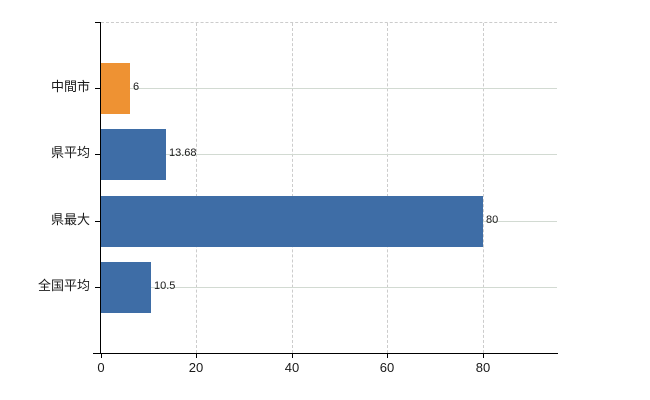 Image resolution: width=650 pixels, height=400 pixels. Describe the element at coordinates (196, 367) in the screenshot. I see `x-tick-label: 20` at that location.